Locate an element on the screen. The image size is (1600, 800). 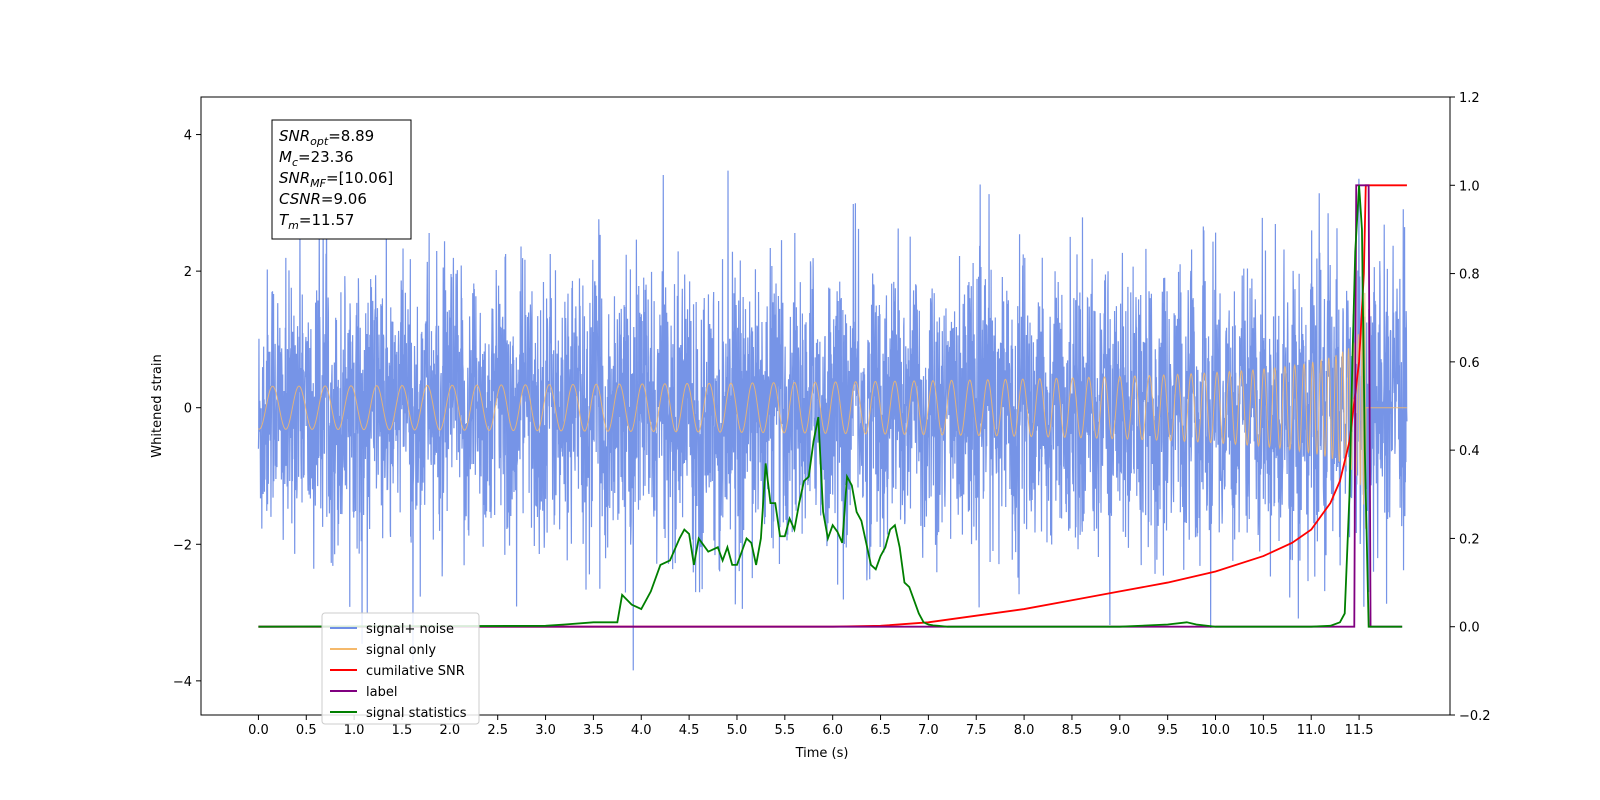
annotation-subscript: opt is located at coordinates (319, 141).